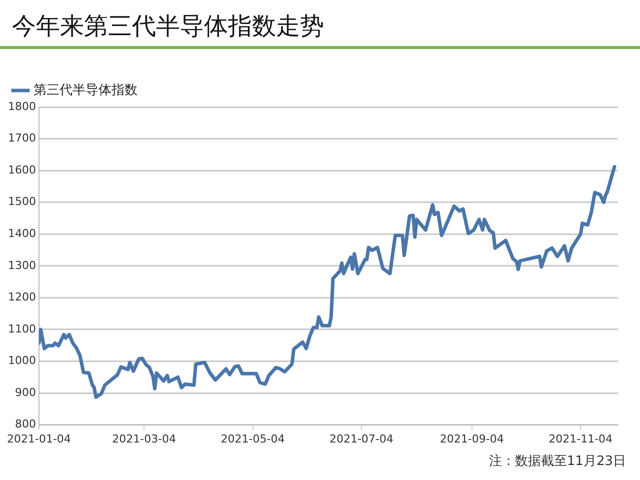 This screenshot has width=640, height=480. What do you see at coordinates (22, 297) in the screenshot?
I see `y-tick-label: 1200` at bounding box center [22, 297].